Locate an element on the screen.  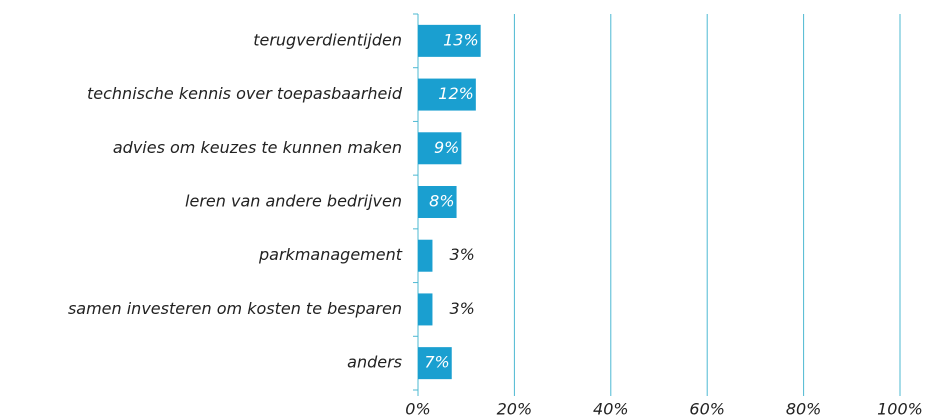
value-label: 8% is located at coordinates (441, 201).